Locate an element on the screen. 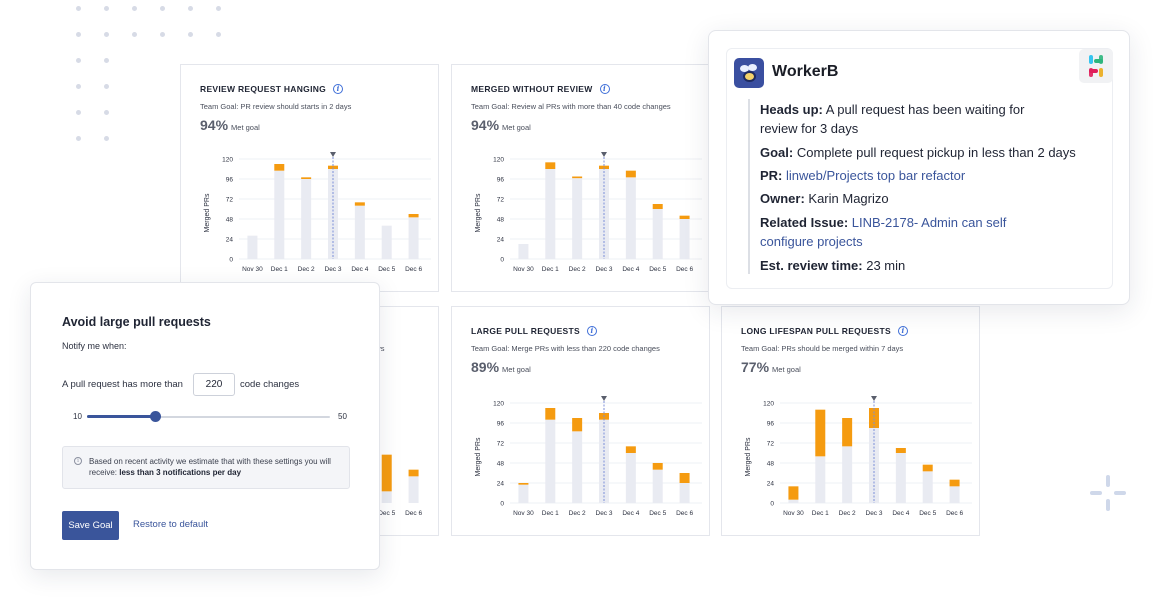 The height and width of the screenshot is (600, 1160). restore-default-link: Restore to default is located at coordinates (170, 524).